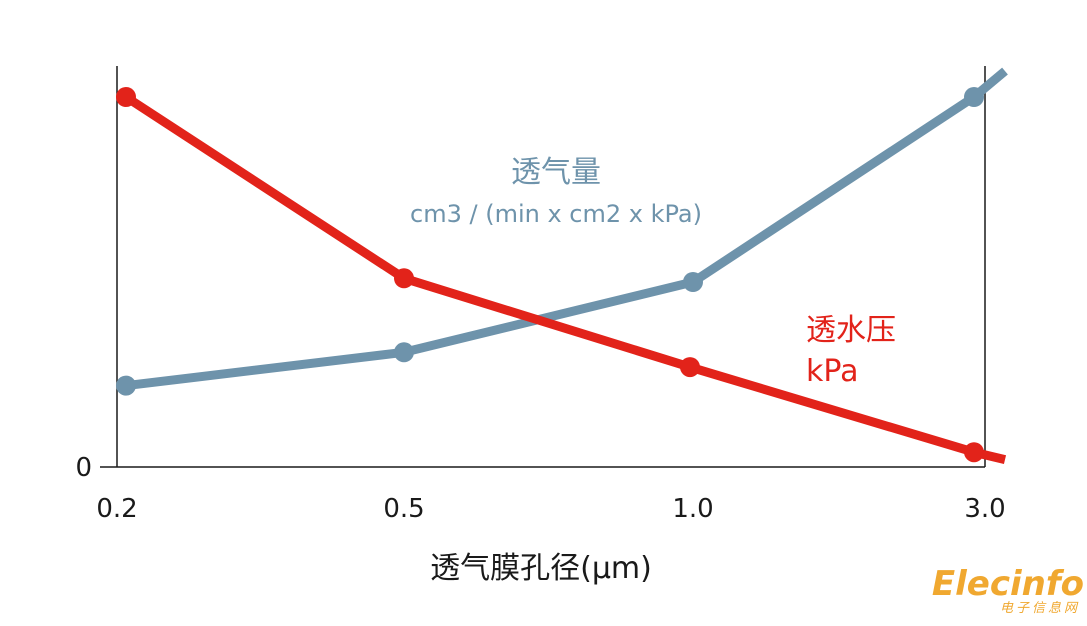 The image size is (1087, 626). Describe the element at coordinates (851, 330) in the screenshot. I see `water-pressure-label: 透水压` at that location.